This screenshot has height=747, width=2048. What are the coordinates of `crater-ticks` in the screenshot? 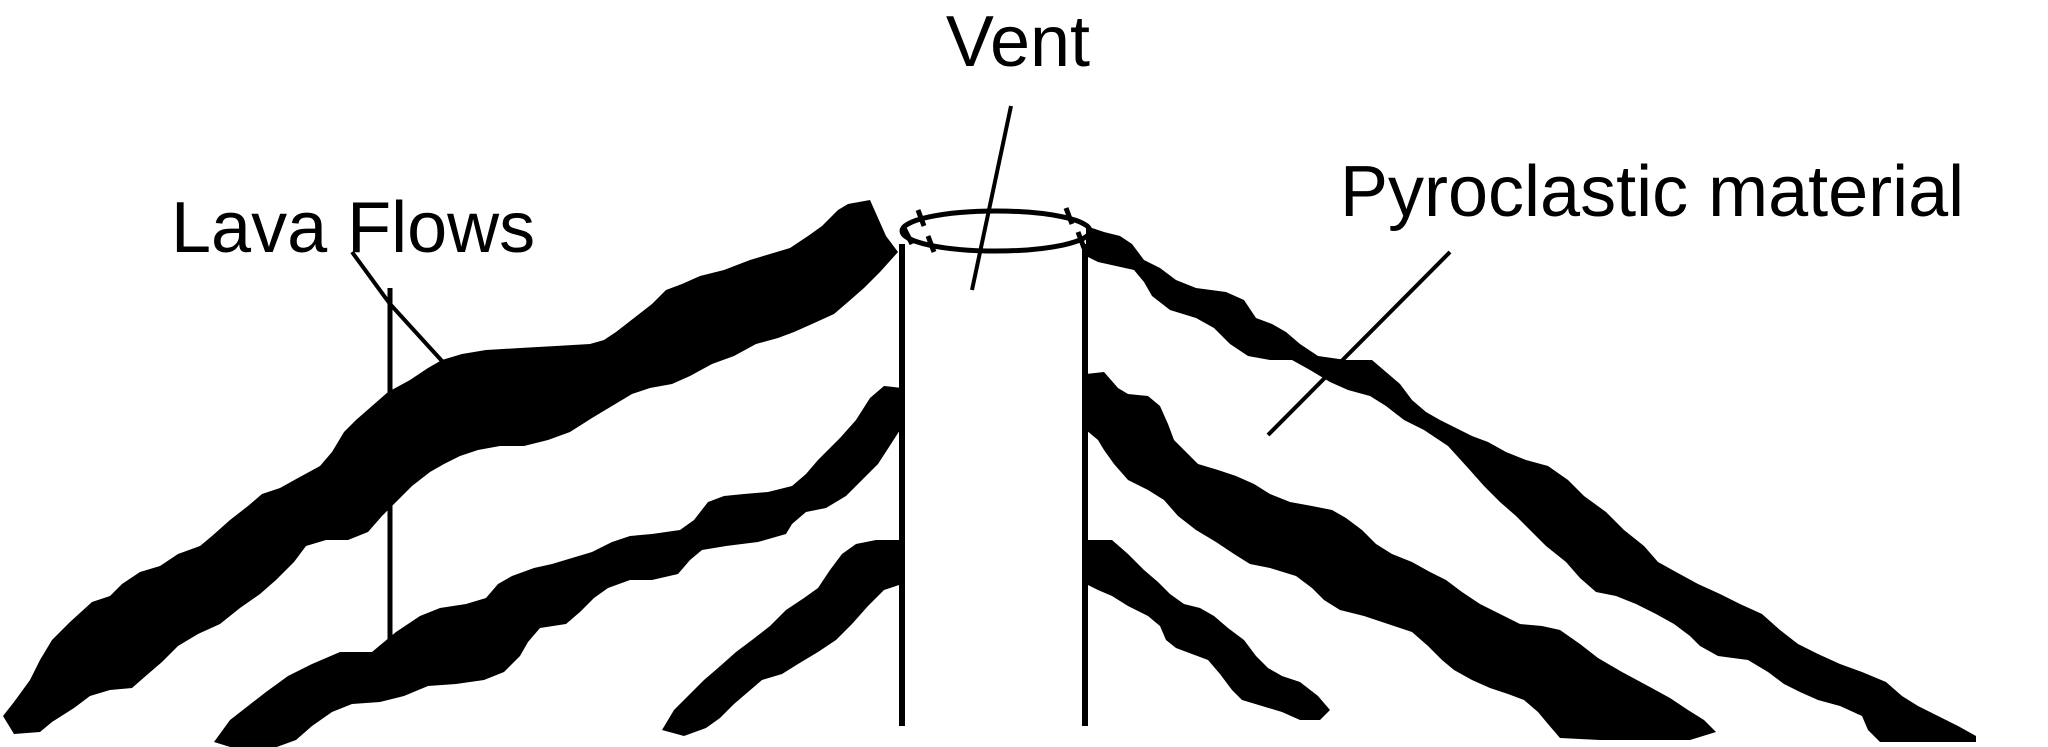 It's located at (994, 230).